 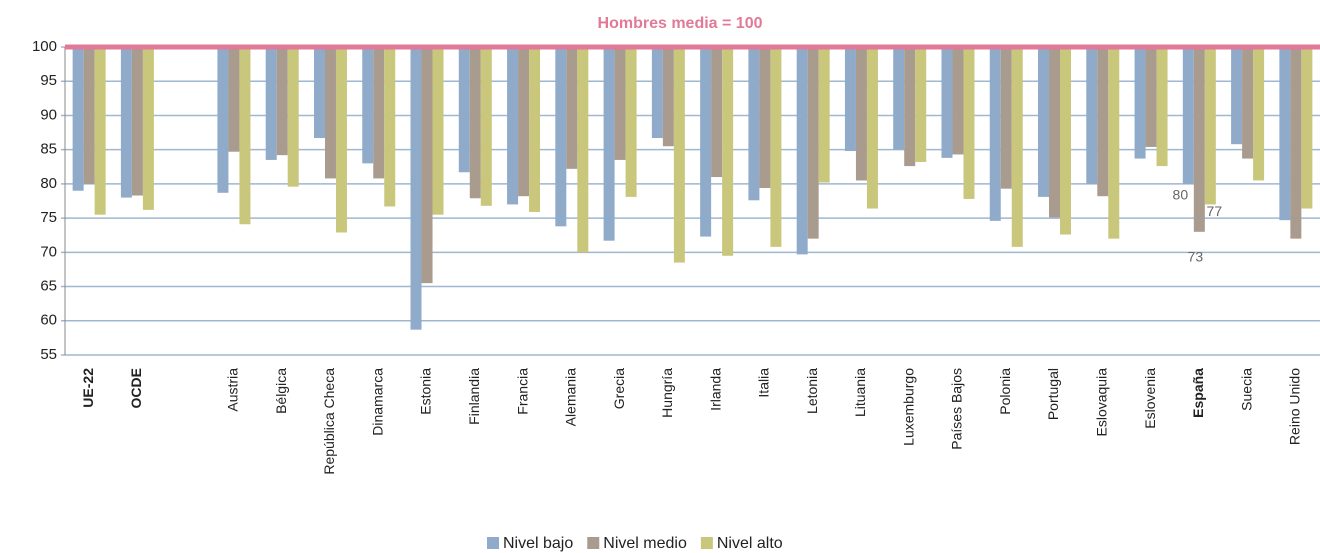 What do you see at coordinates (538, 543) in the screenshot?
I see `legend-label: Nivel bajo` at bounding box center [538, 543].